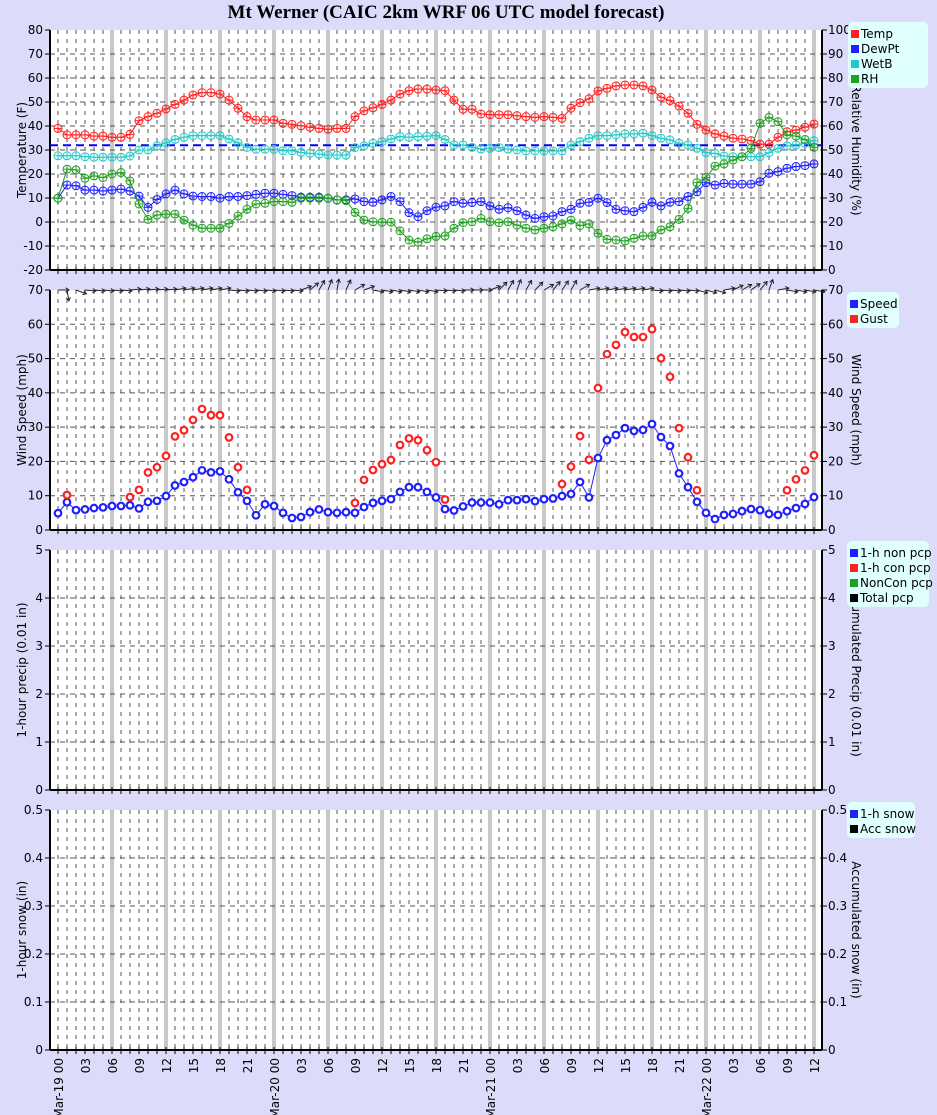 This screenshot has height=1115, width=937. I want to click on legend-label: 1-h non pcp, so click(896, 553).